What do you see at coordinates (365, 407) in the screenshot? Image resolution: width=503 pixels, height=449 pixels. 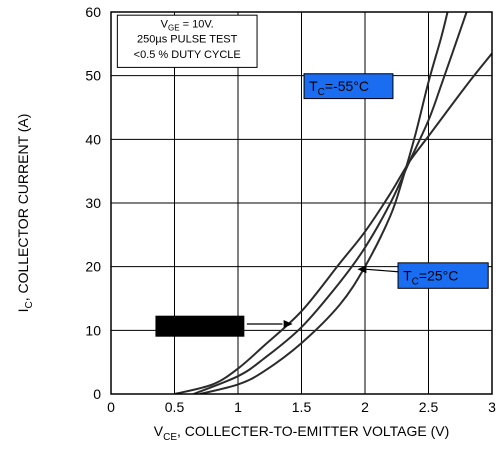 I see `x-tick-label: 2` at bounding box center [365, 407].